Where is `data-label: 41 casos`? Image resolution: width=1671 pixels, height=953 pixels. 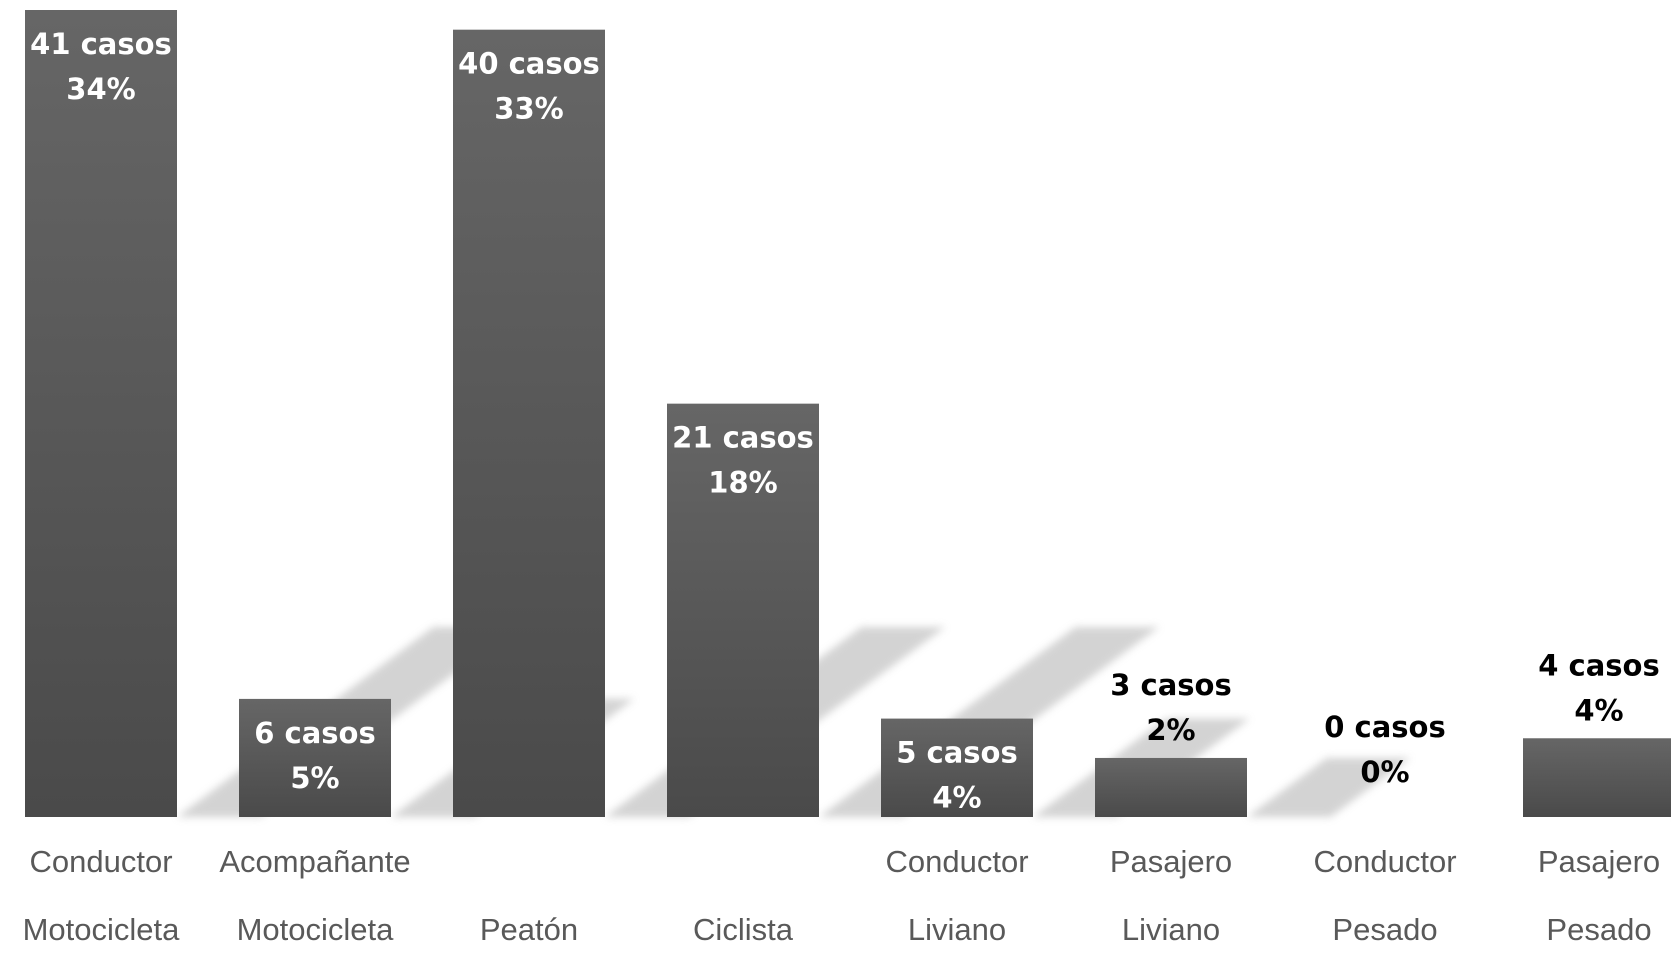 data-label: 41 casos is located at coordinates (101, 44).